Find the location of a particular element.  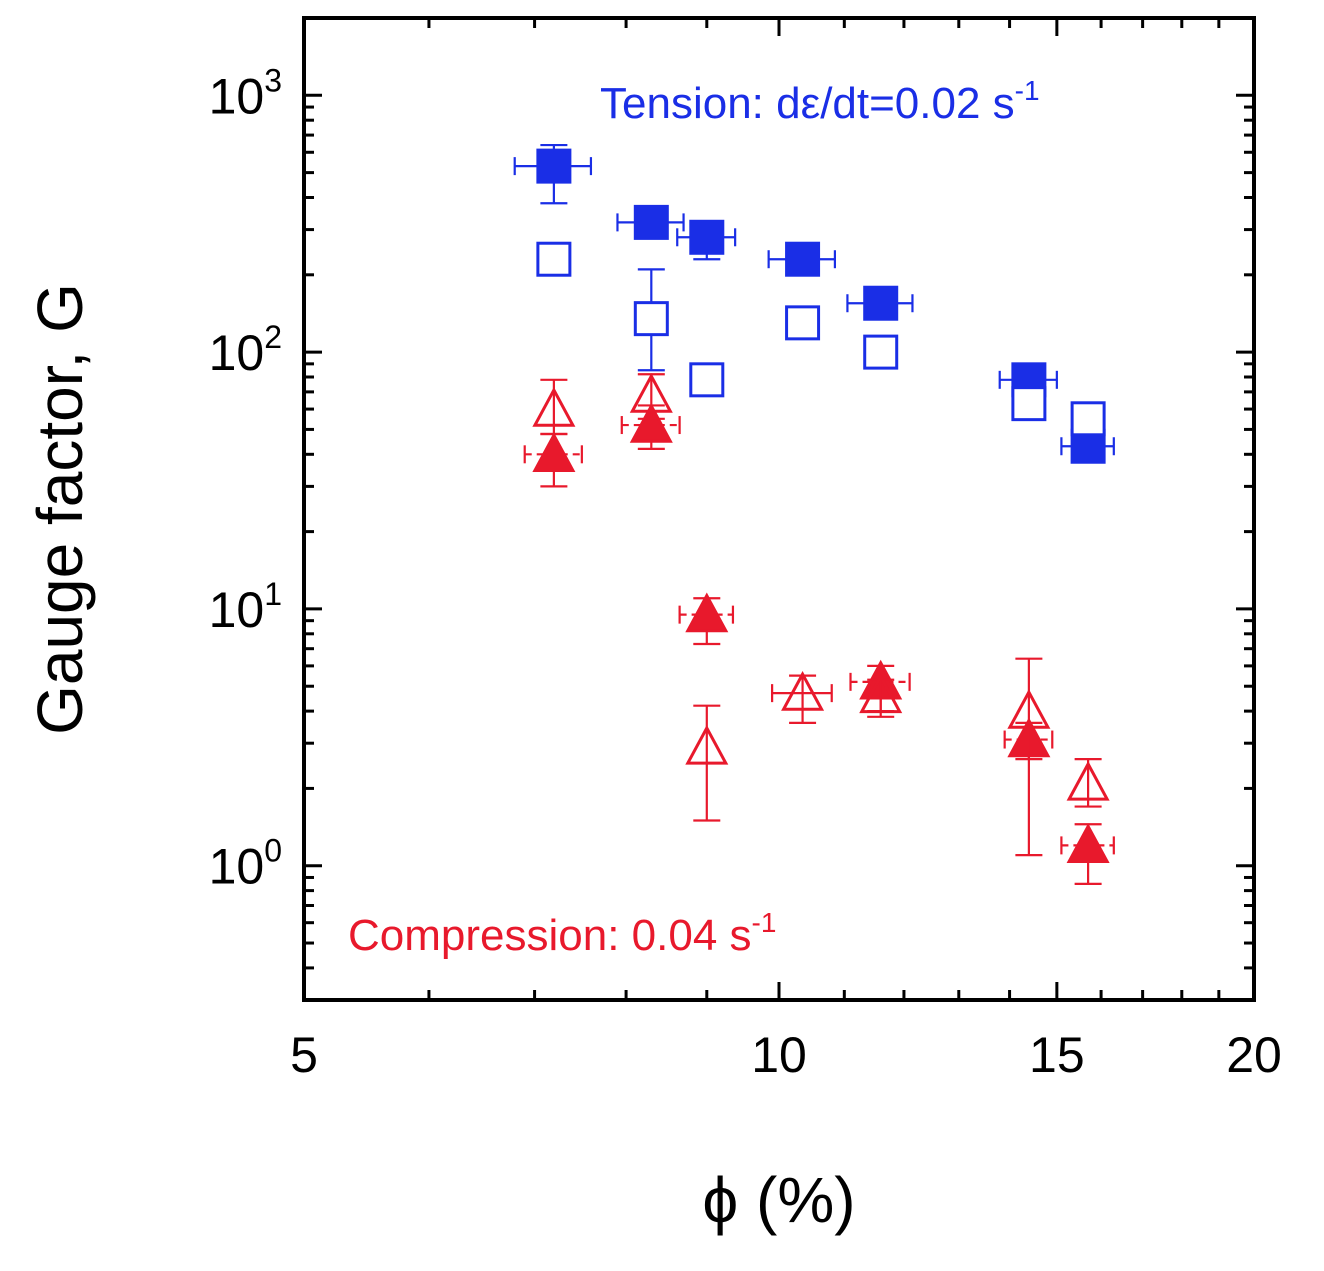

y-tick-label: 10³ is located at coordinates (245, 93).